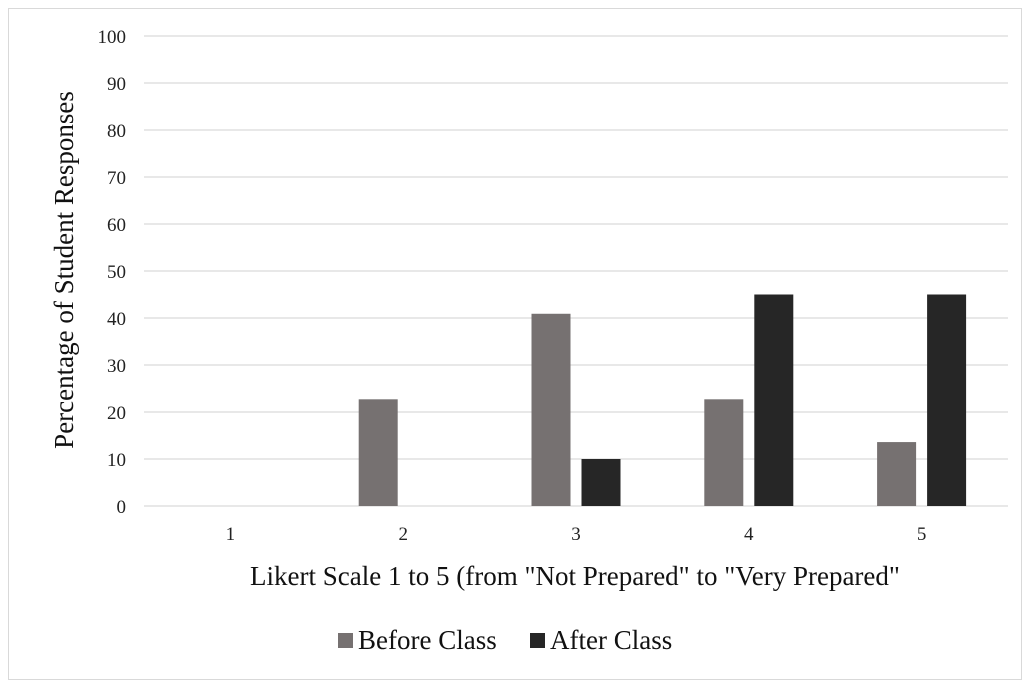 The height and width of the screenshot is (685, 1032). Describe the element at coordinates (116, 272) in the screenshot. I see `y-tick-label: 50` at that location.